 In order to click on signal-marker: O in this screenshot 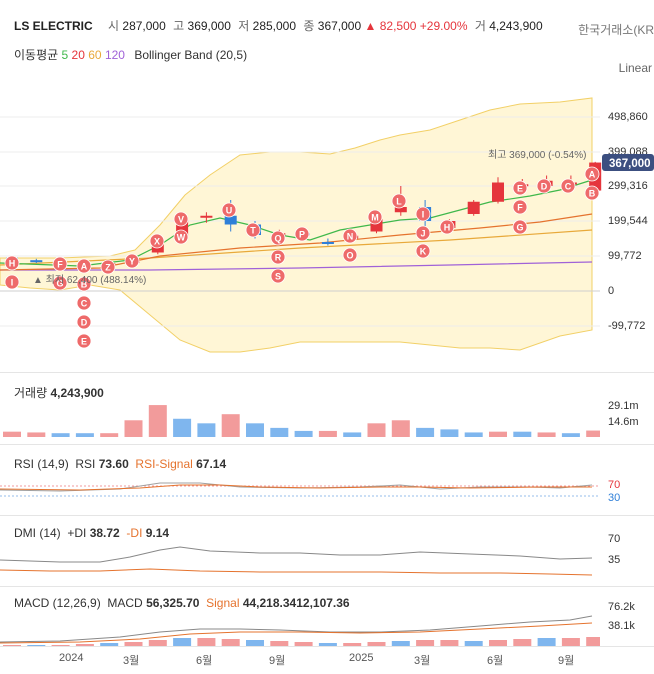, I will do `click(350, 255)`.